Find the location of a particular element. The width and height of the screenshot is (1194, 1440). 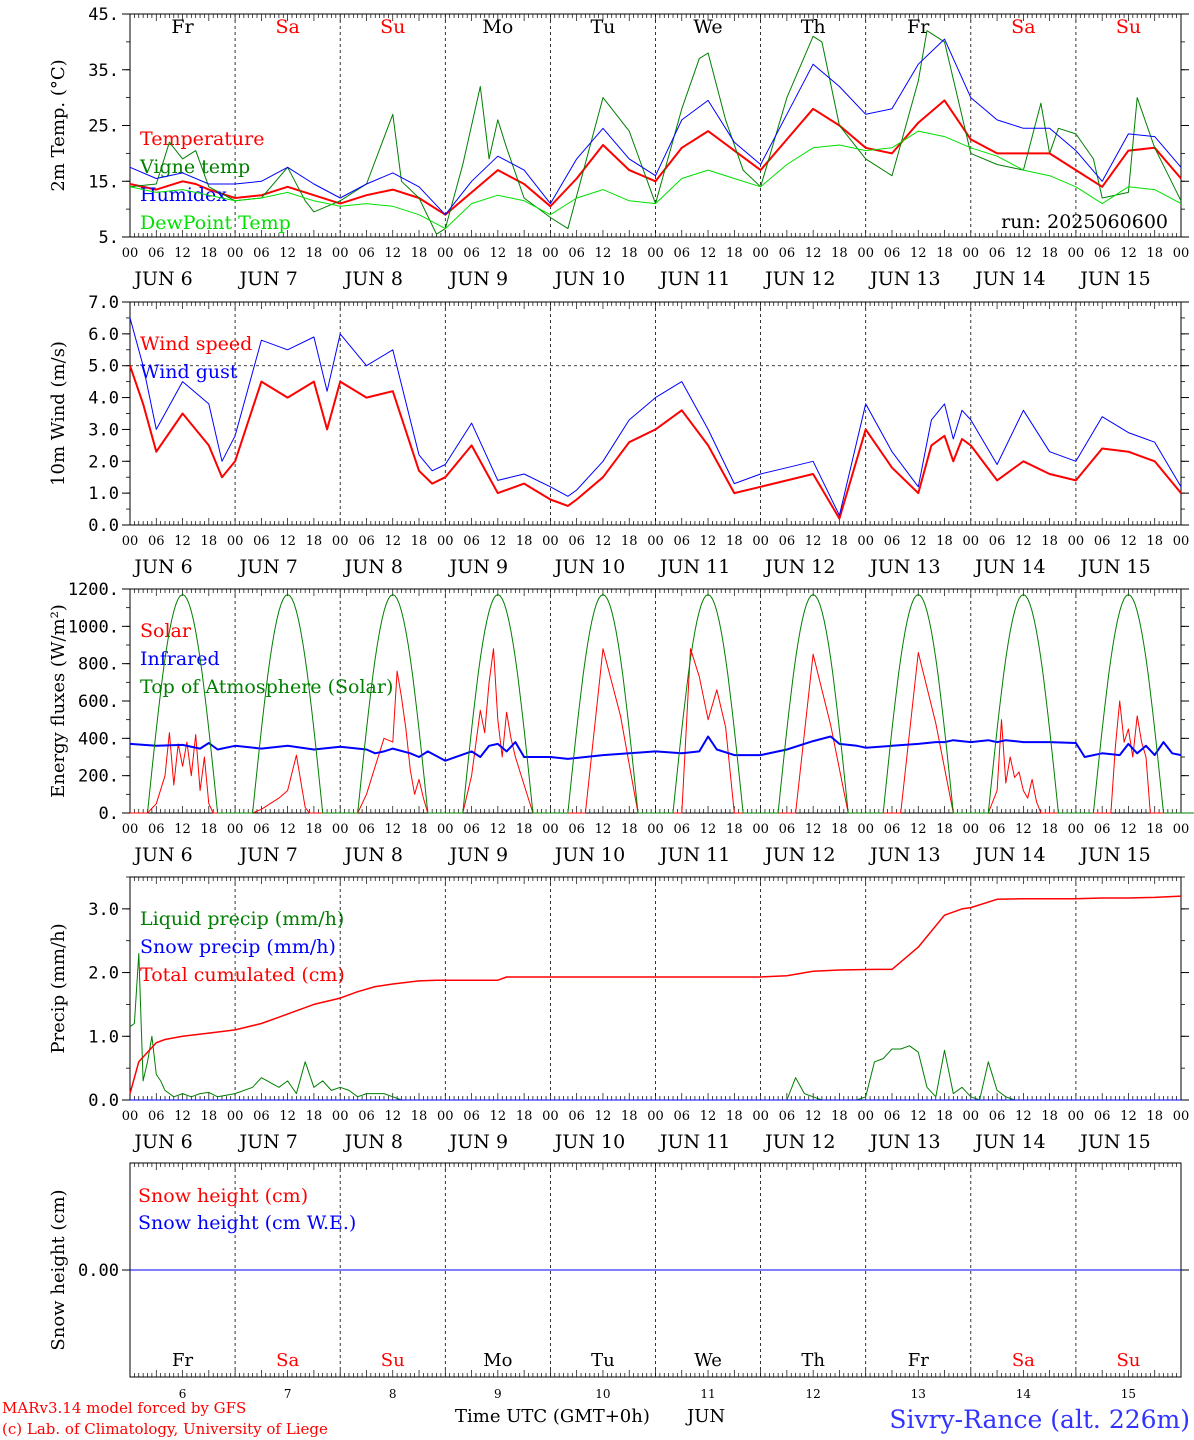

legend-entry: DewPoint Temp is located at coordinates (215, 223).